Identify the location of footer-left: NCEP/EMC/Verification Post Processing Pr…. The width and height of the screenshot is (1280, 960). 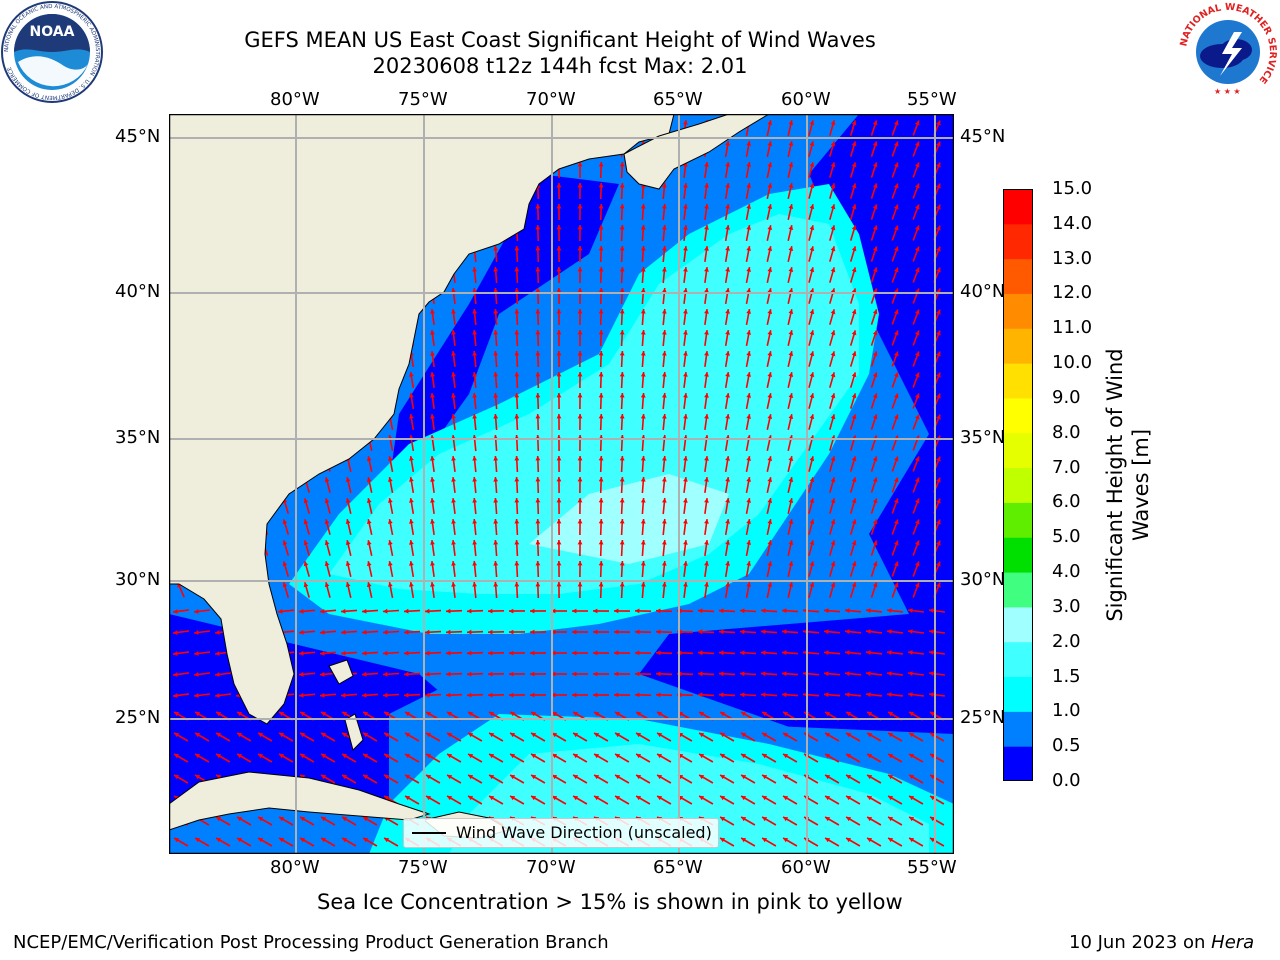
(311, 942).